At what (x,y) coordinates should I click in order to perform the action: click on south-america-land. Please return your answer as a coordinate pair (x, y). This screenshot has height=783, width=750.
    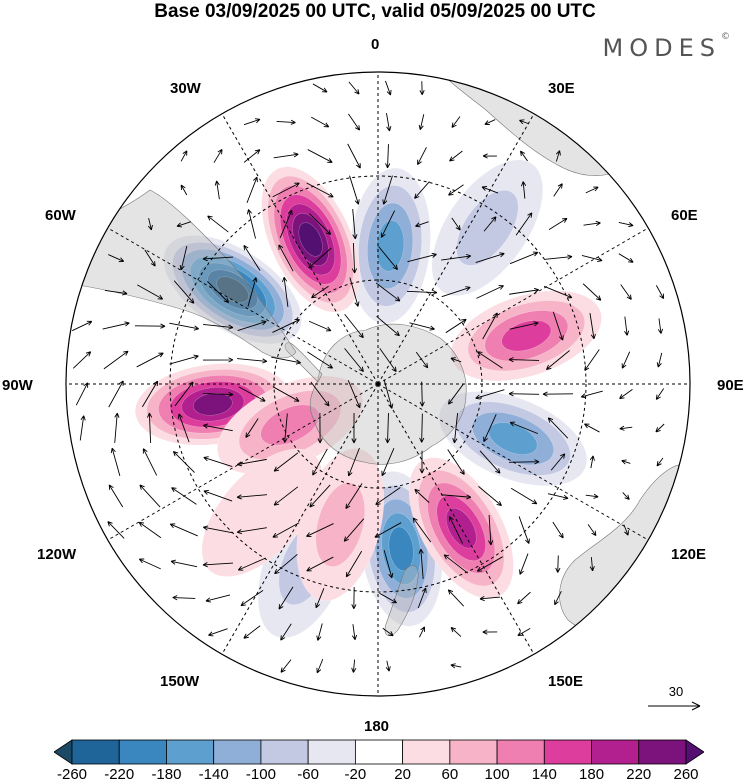
    Looking at the image, I should click on (182, 274).